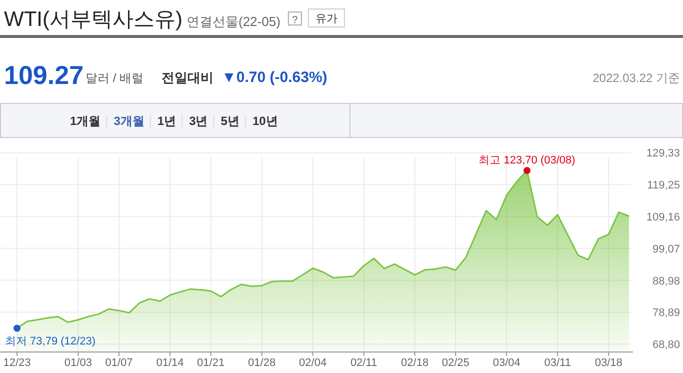  What do you see at coordinates (50, 341) in the screenshot?
I see `annotation: 최저 73,79 (12/23)` at bounding box center [50, 341].